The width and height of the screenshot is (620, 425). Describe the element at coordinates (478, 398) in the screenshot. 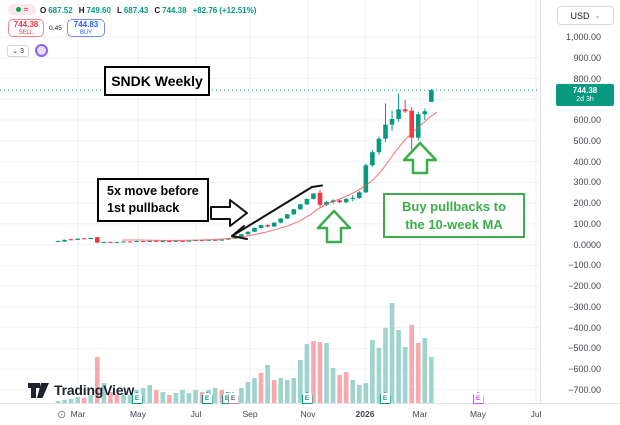

I see `earnings-marker-upcoming: E` at that location.